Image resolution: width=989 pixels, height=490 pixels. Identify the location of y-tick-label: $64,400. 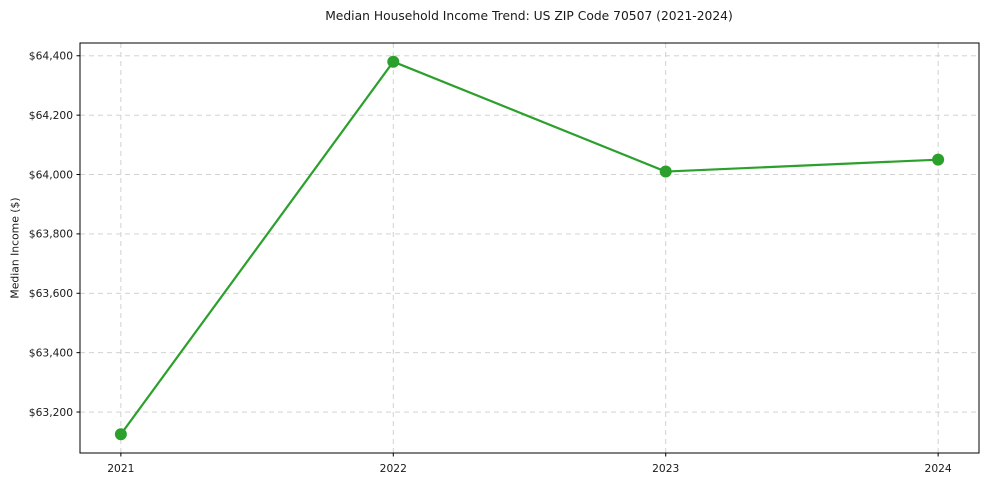
(51, 56).